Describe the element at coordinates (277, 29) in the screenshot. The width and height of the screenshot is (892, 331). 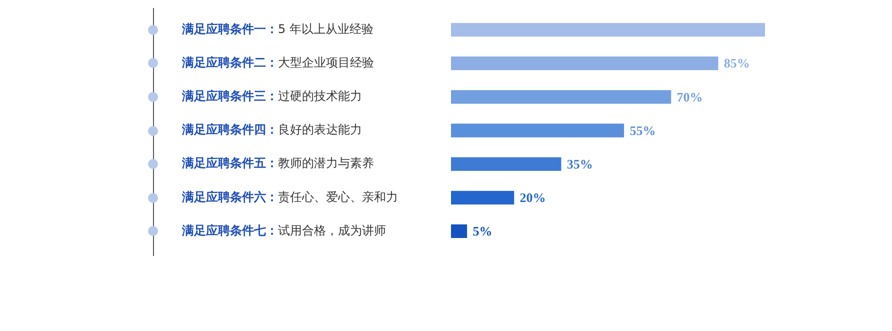
I see `y-tick-label: 满足应聘条件一：5 年以上从业经验` at that location.